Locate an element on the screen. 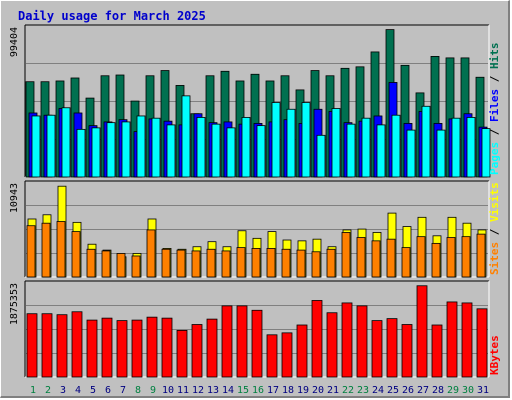  day-label: 31 is located at coordinates (483, 390).